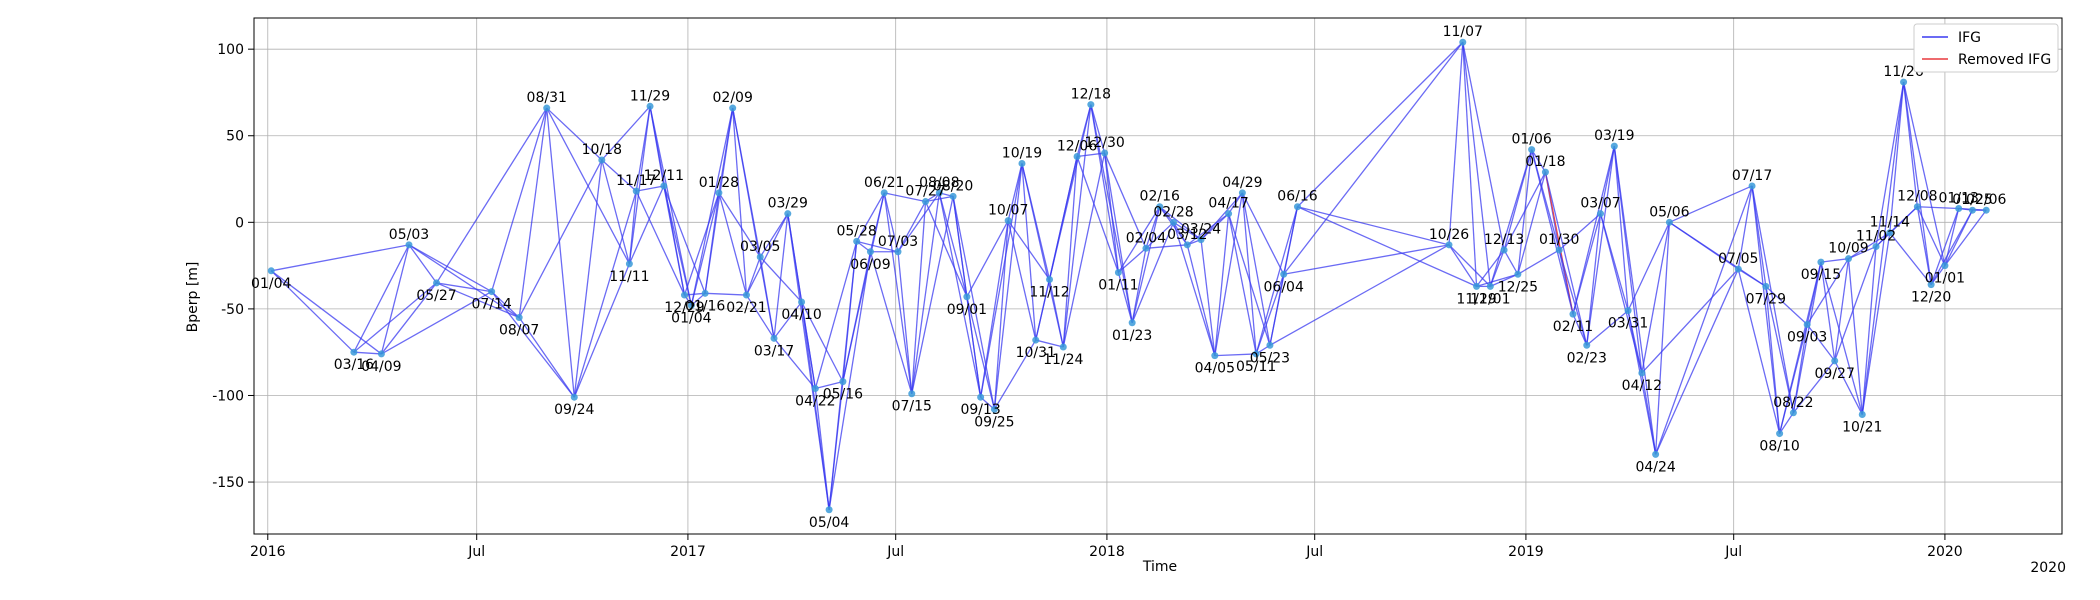  What do you see at coordinates (898, 242) in the screenshot?
I see `acquisition-date-label: 07/03` at bounding box center [898, 242].